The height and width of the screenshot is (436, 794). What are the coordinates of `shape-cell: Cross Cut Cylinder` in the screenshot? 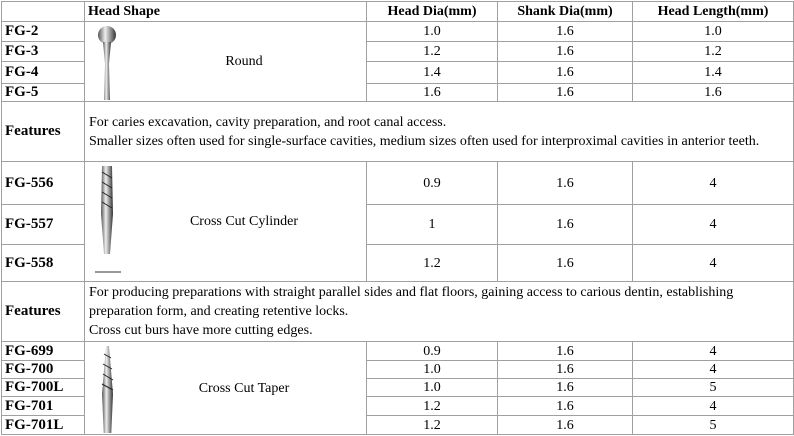 It's located at (225, 221).